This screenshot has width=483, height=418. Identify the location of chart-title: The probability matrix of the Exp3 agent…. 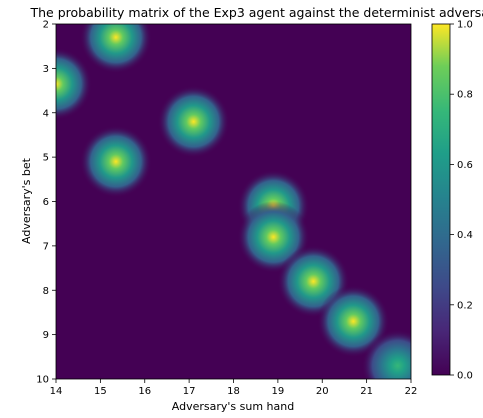
(256, 12).